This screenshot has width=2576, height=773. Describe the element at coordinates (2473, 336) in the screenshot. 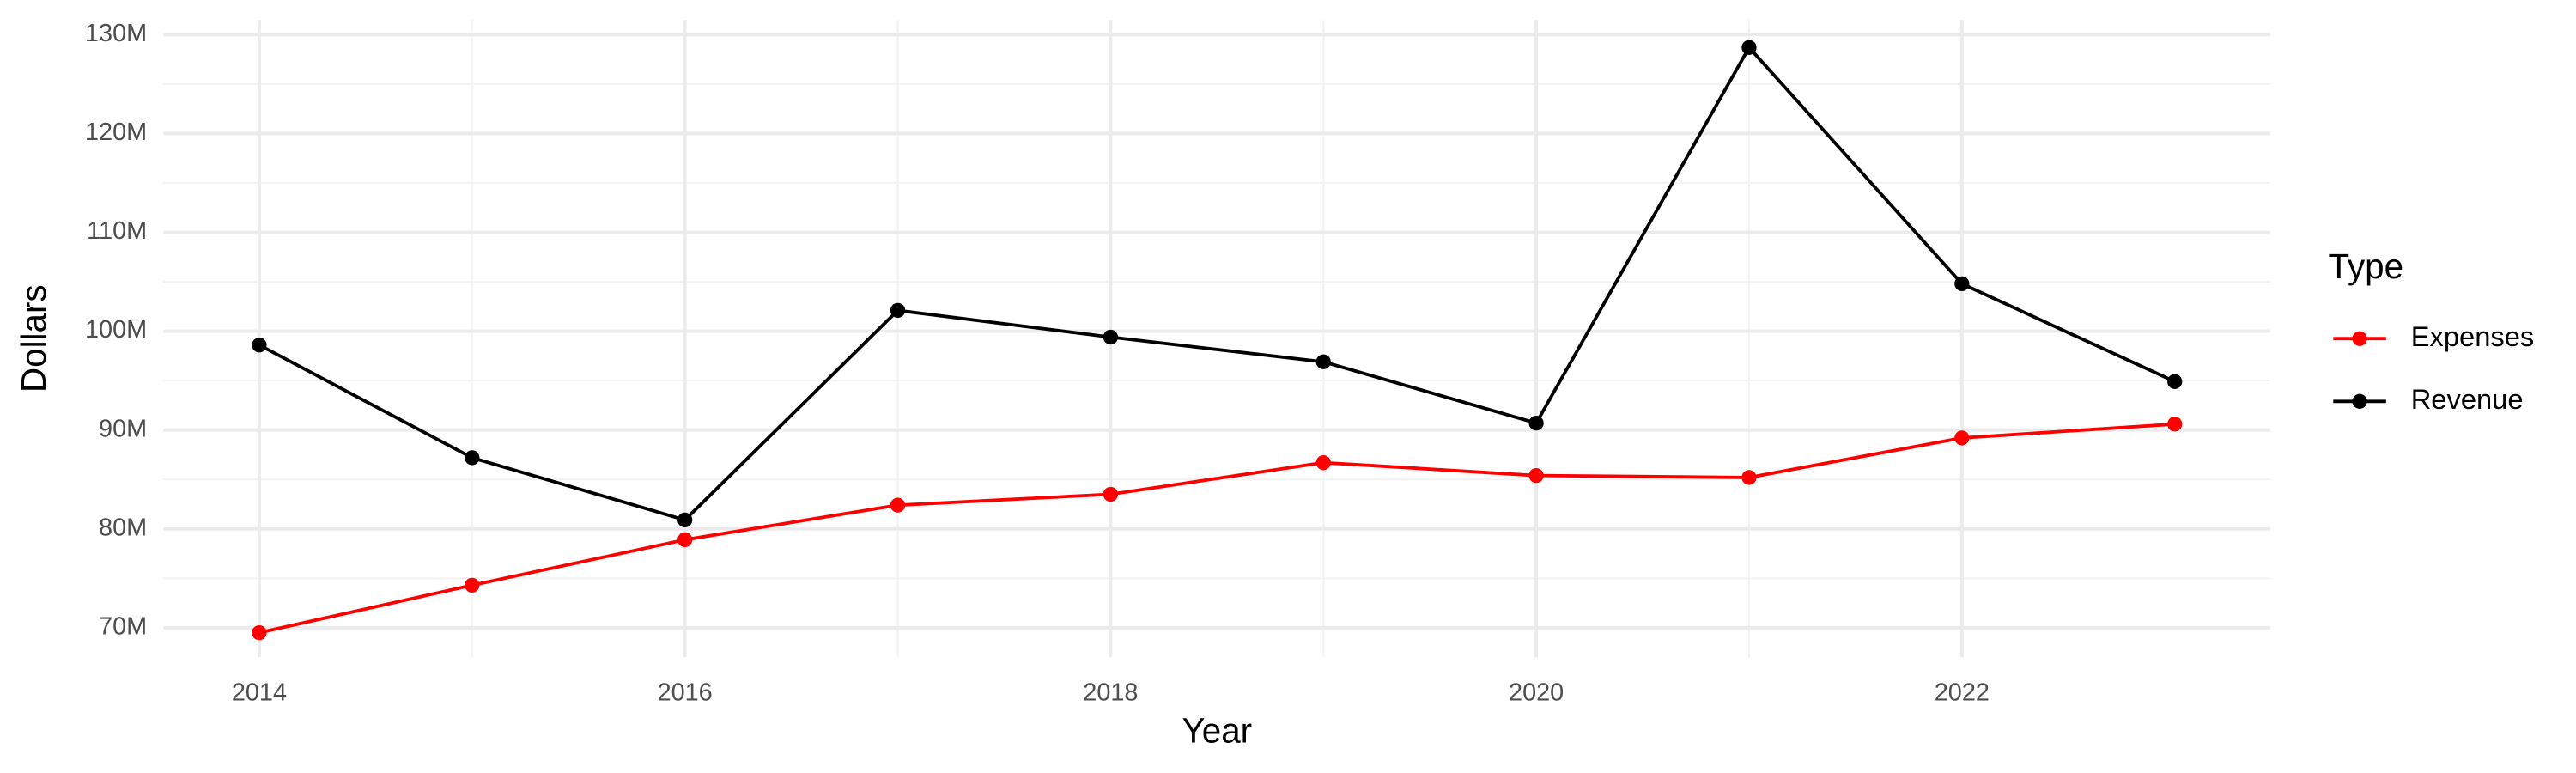

I see `legend-label: Expenses` at that location.